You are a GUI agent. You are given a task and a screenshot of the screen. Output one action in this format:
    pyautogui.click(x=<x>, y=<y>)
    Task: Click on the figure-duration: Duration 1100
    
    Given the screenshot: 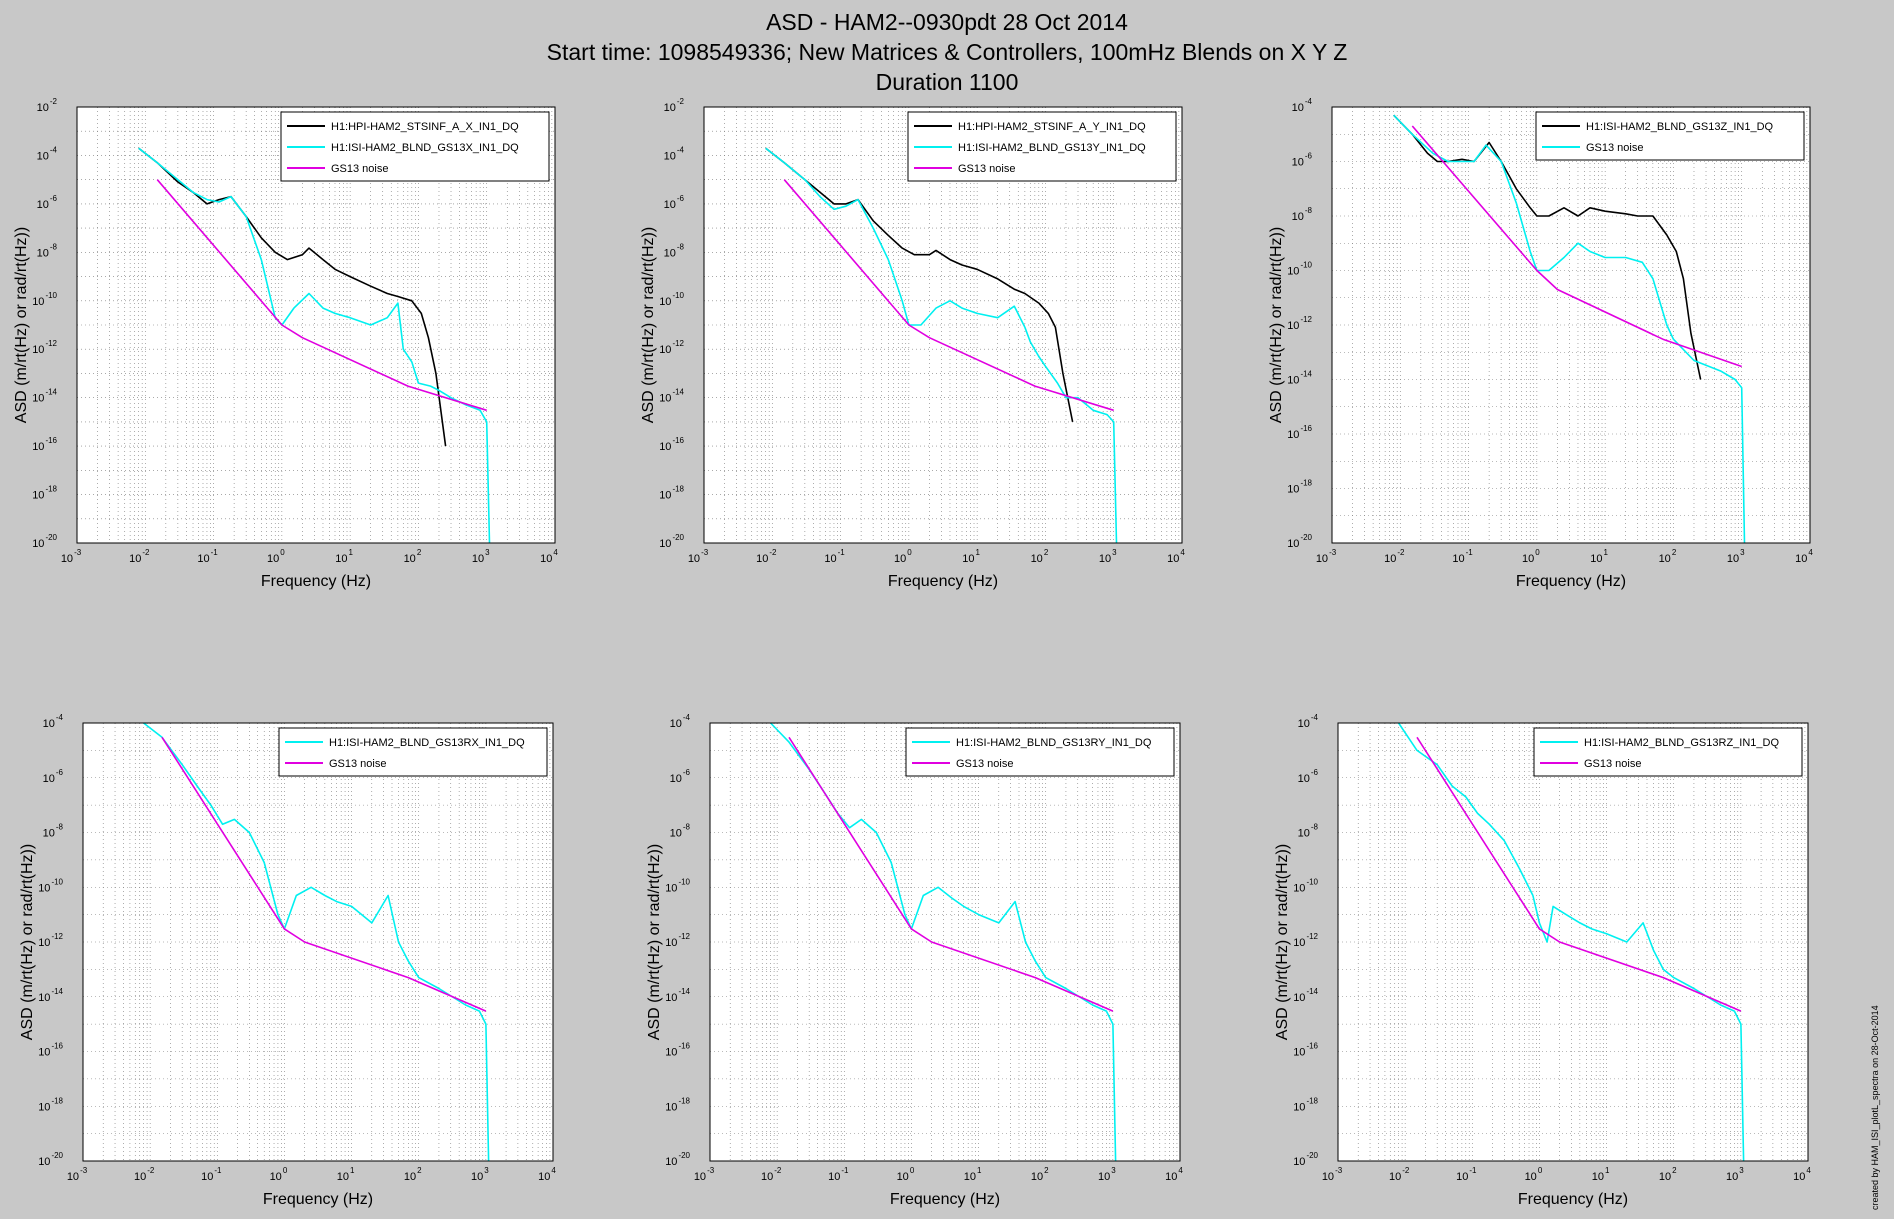 What is the action you would take?
    pyautogui.click(x=947, y=82)
    